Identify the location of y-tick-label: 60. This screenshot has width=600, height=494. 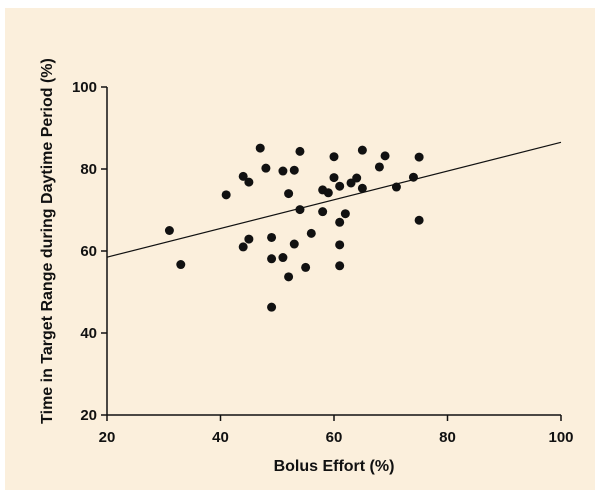
(88, 251).